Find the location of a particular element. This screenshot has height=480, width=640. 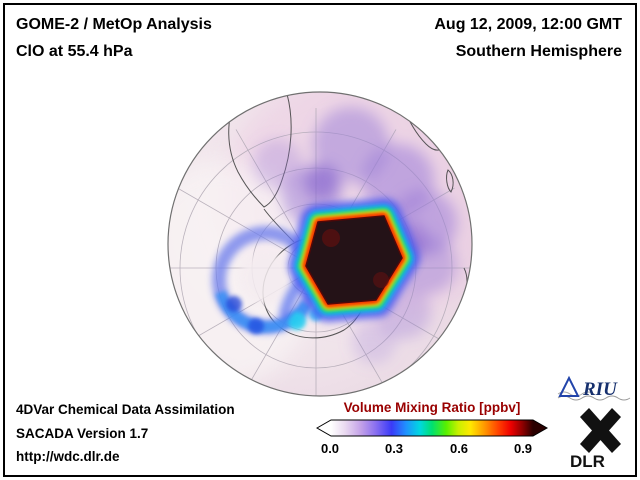

colorbar: 0.0 0.3 0.6 0.9 is located at coordinates (432, 447).